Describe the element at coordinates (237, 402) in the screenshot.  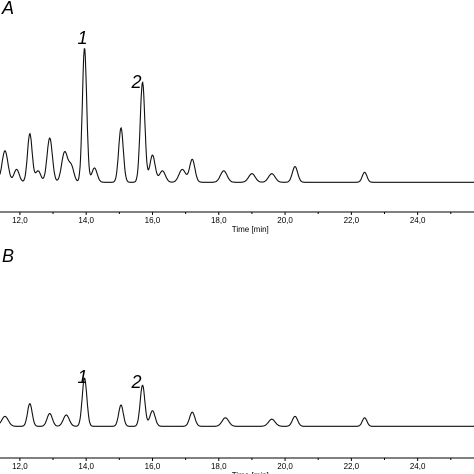
I see `chromatogram-trace` at that location.